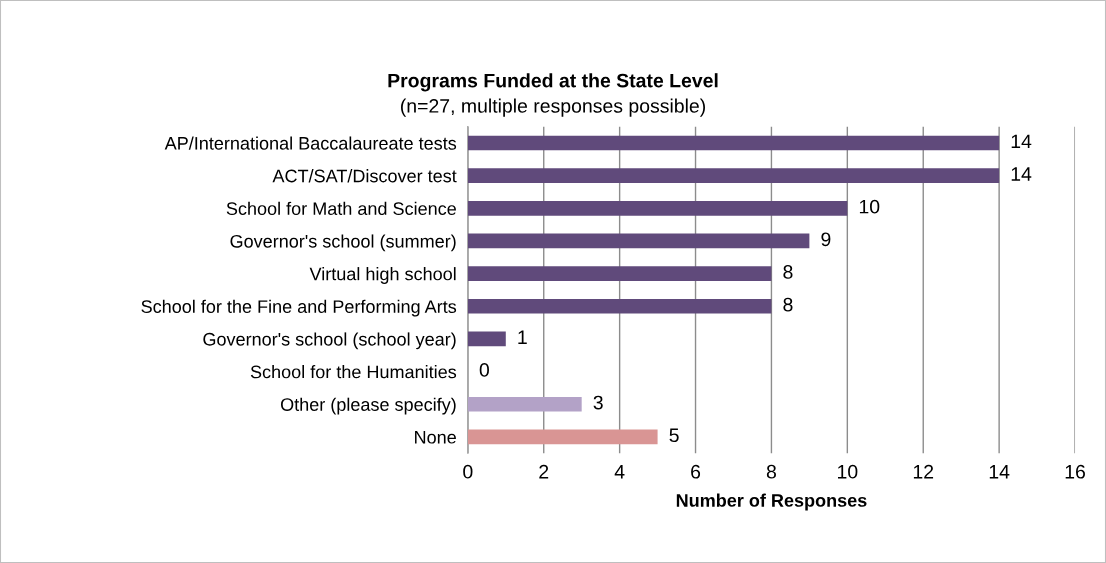  What do you see at coordinates (696, 471) in the screenshot?
I see `x-tick-label: 6` at bounding box center [696, 471].